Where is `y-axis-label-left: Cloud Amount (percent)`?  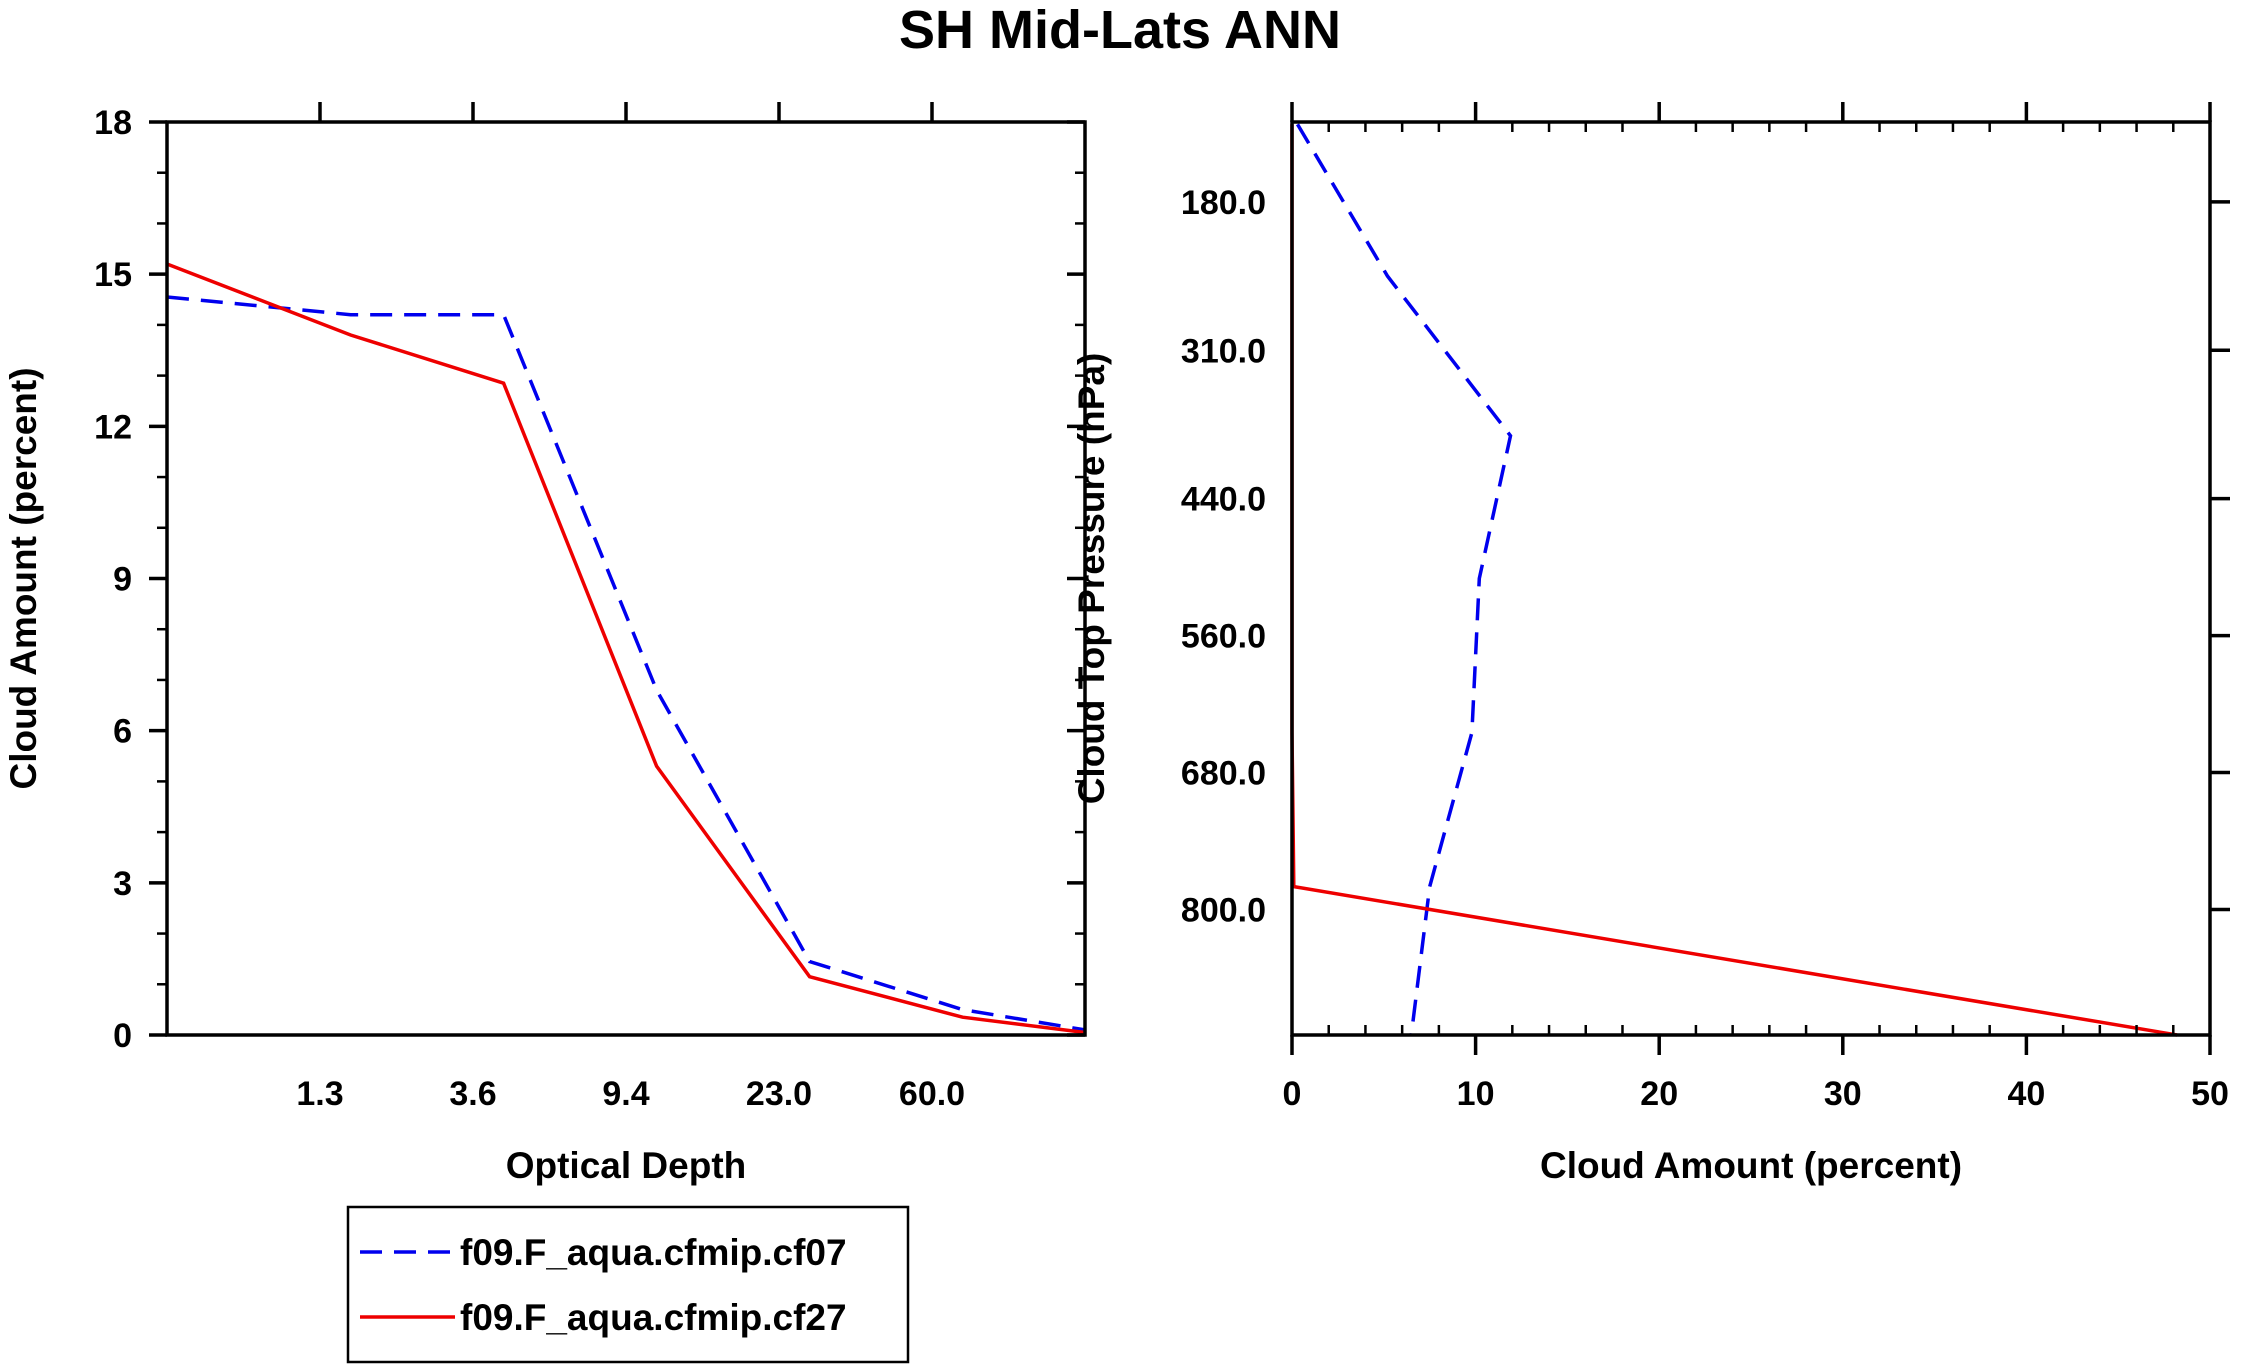
y-axis-label-left: Cloud Amount (percent) is located at coordinates (23, 578).